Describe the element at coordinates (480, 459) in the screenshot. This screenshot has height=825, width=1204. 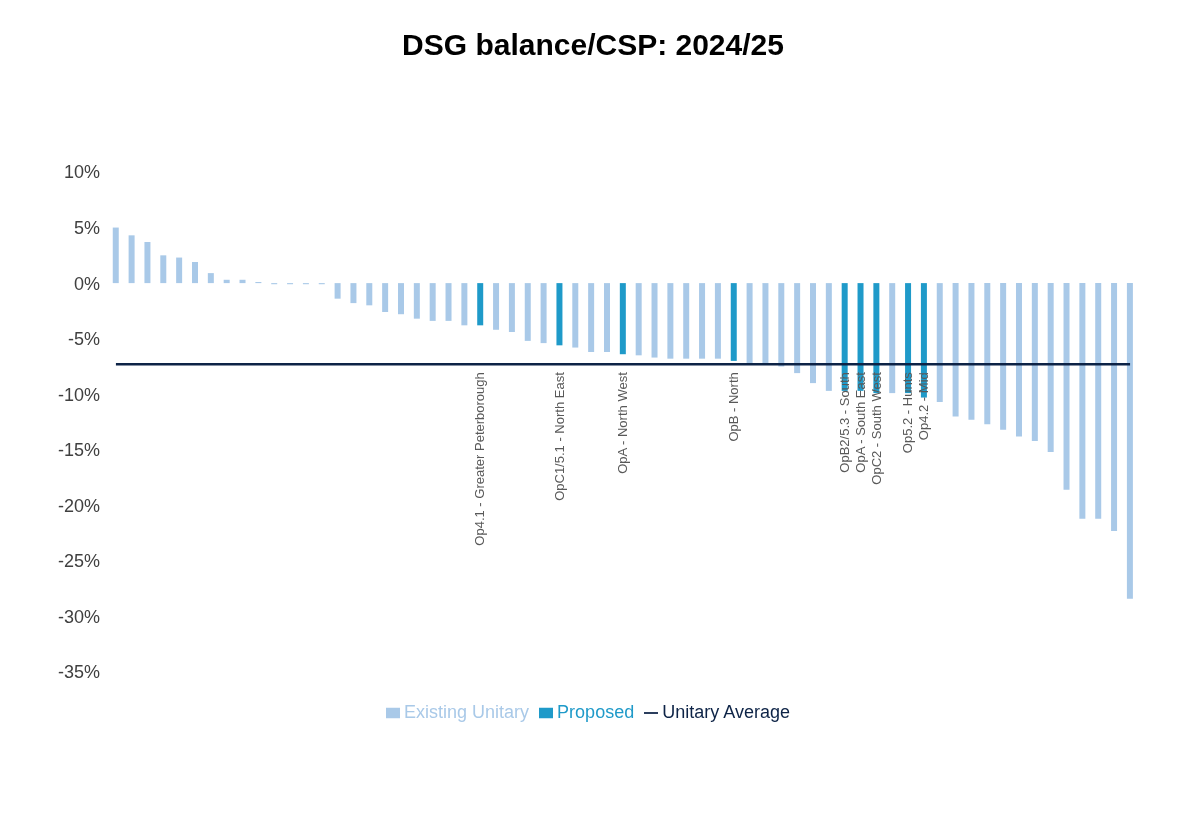
I see `x-tick-label: Op4.1 - Greater Peterborough` at that location.